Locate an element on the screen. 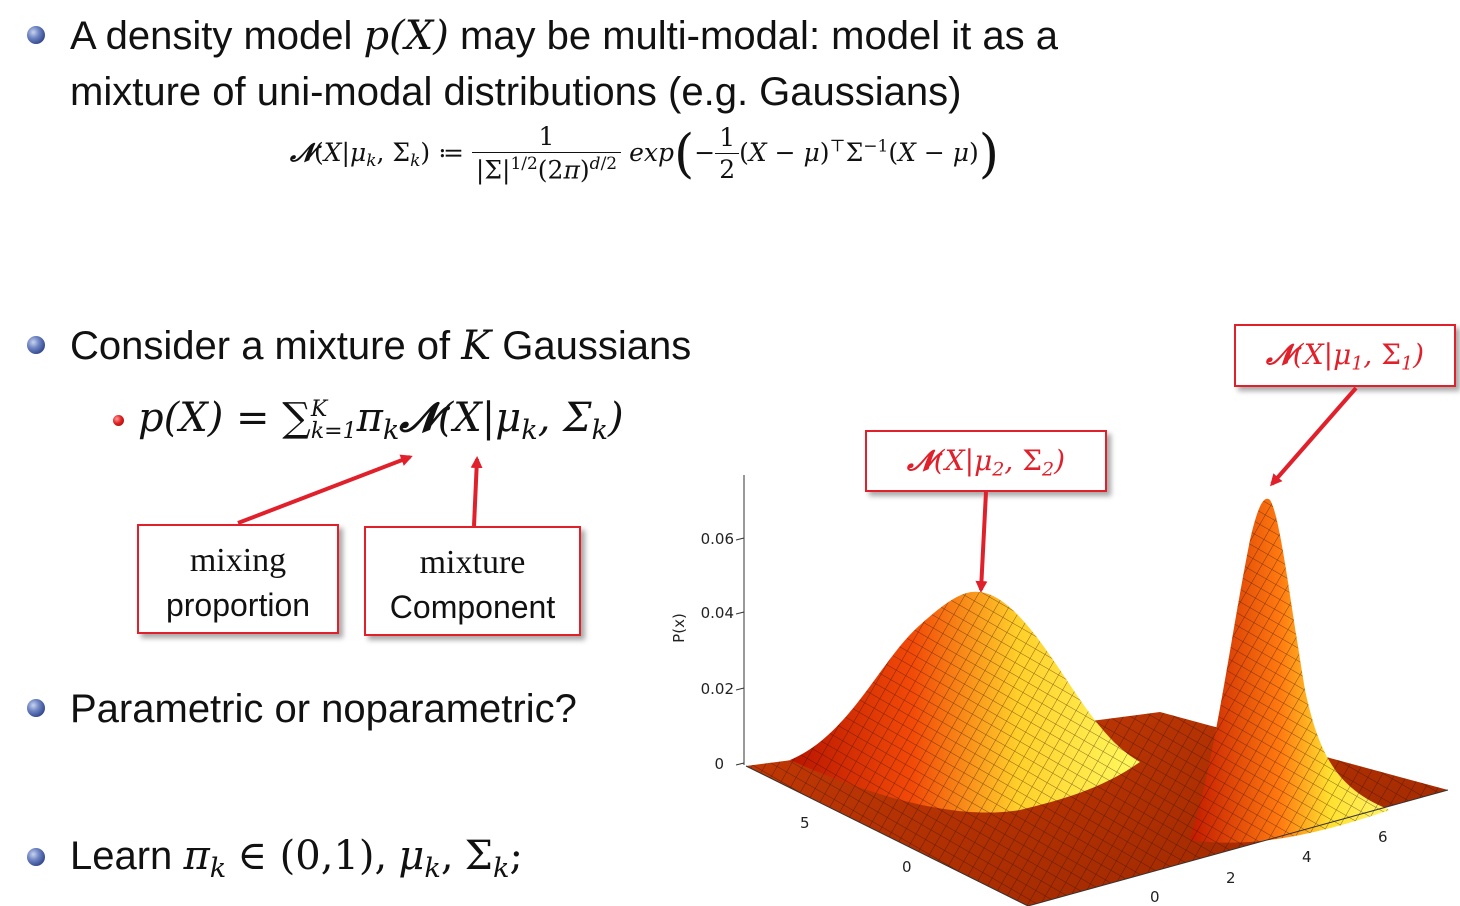 Image resolution: width=1460 pixels, height=906 pixels. mixing-arrow is located at coordinates (325, 489).